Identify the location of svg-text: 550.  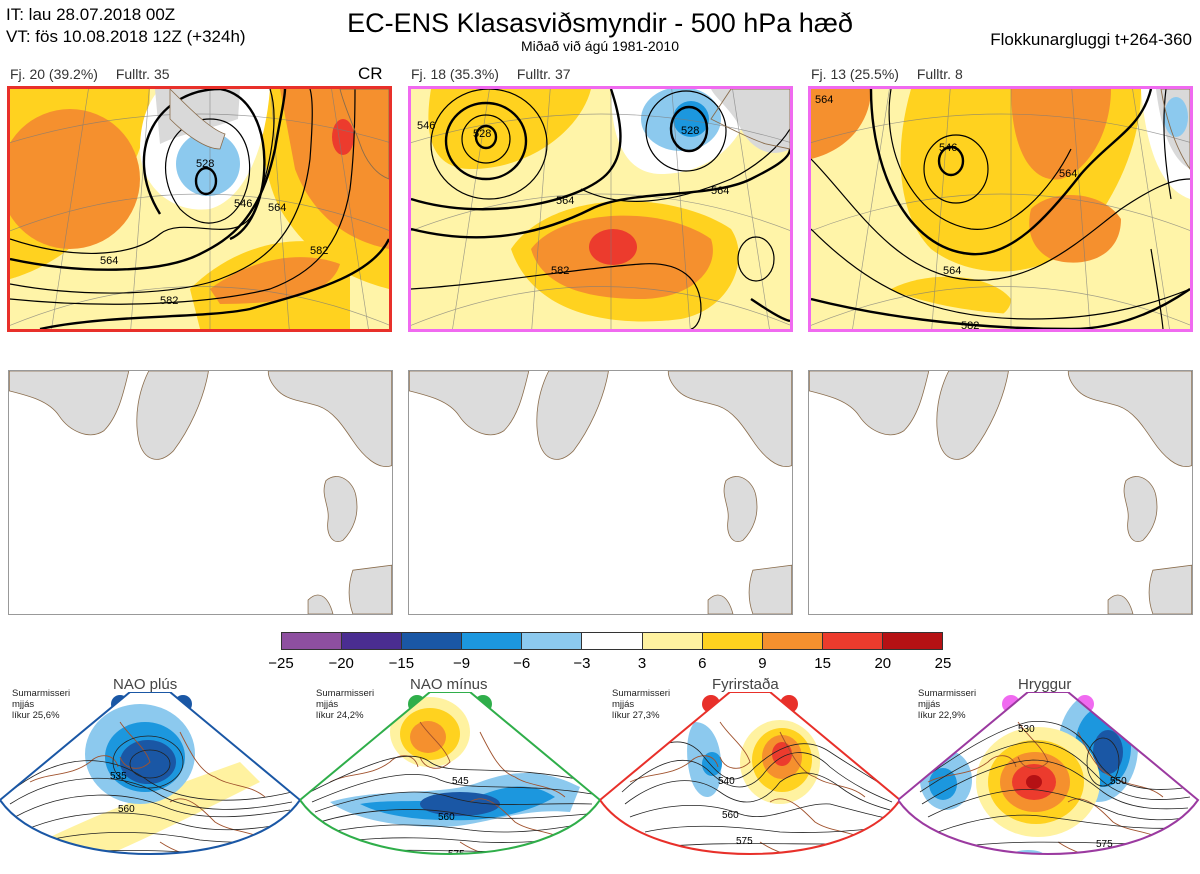
(1118, 781).